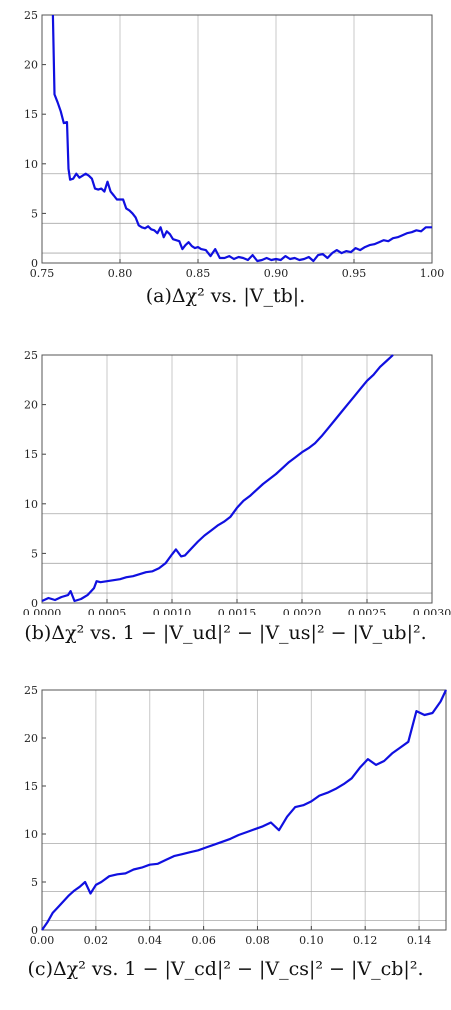 The width and height of the screenshot is (451, 1010). What do you see at coordinates (172, 611) in the screenshot?
I see `xtick-label-b-2: 0.0010` at bounding box center [172, 611].